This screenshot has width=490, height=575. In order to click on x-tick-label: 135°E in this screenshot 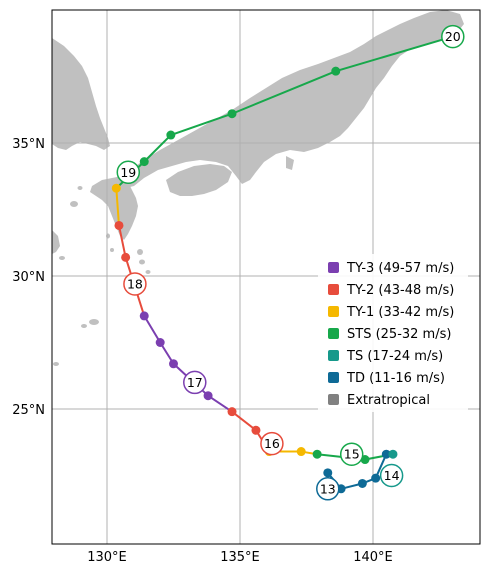, I will do `click(240, 557)`.